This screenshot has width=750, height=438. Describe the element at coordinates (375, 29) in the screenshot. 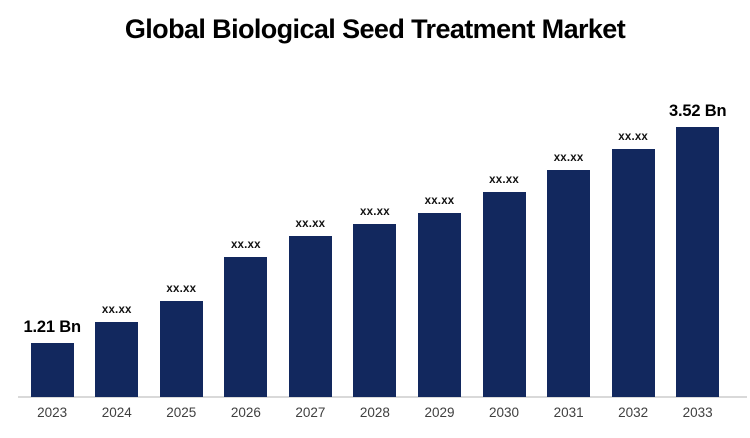

I see `chart-title: Global Biological Seed Treatment Market` at that location.